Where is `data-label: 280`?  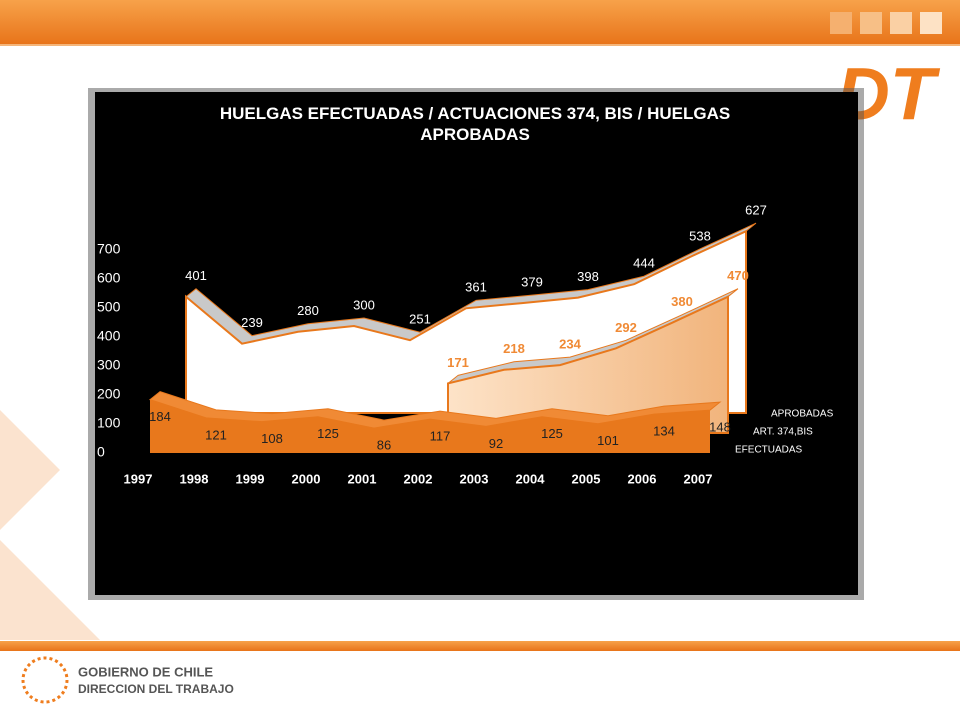
data-label: 280 is located at coordinates (308, 310).